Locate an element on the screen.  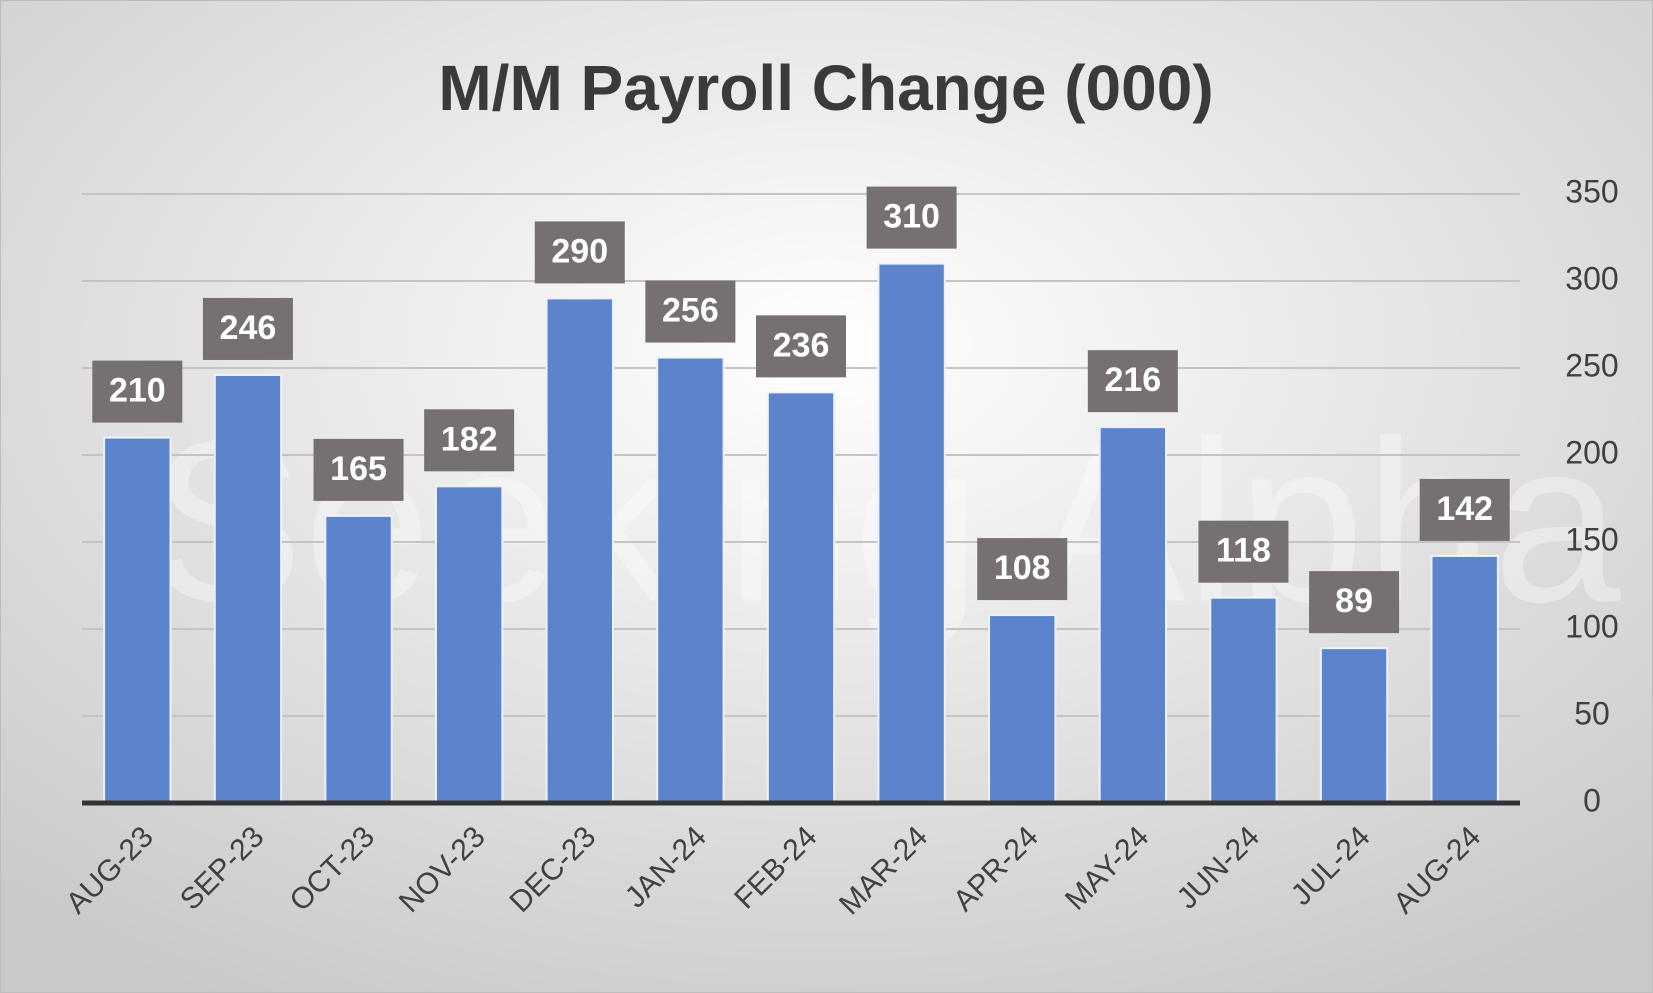
data-label: 182 is located at coordinates (469, 439).